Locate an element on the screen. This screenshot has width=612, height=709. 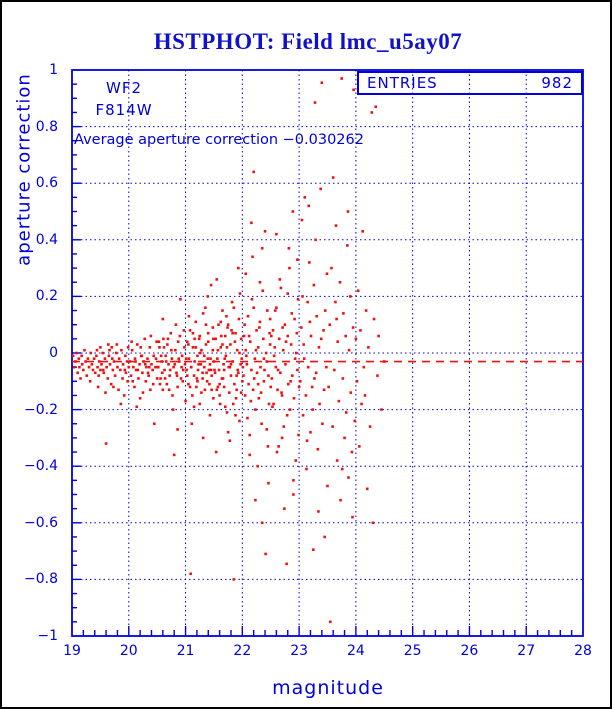
x-tick-label: 22 is located at coordinates (242, 651).